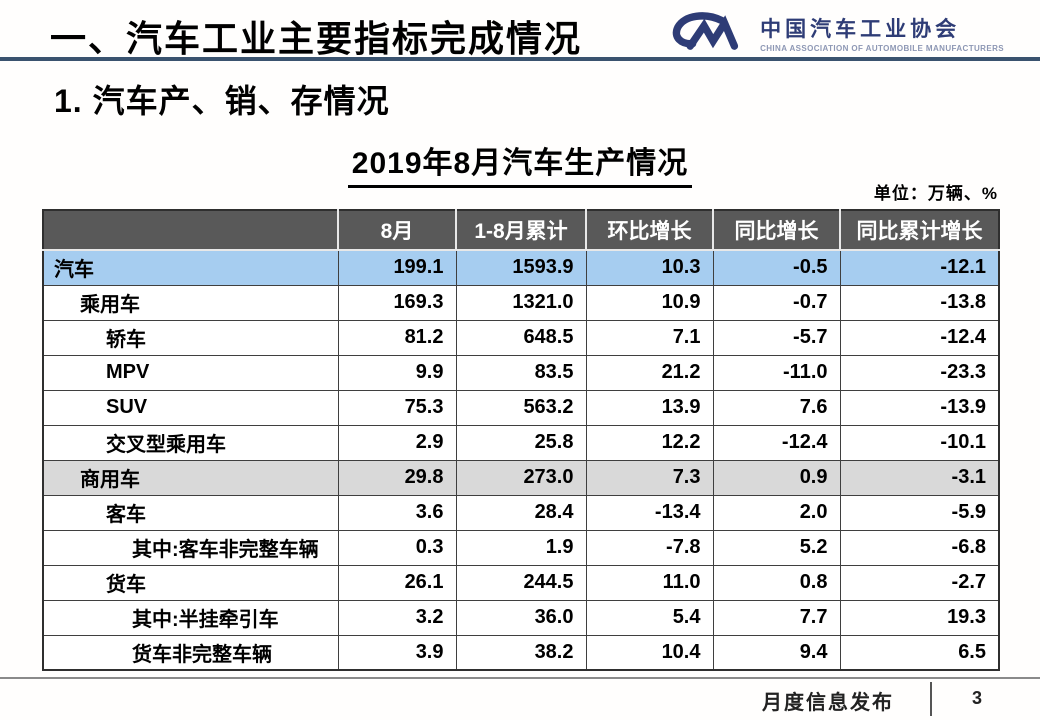  I want to click on value-cell: 0.3, so click(397, 547).